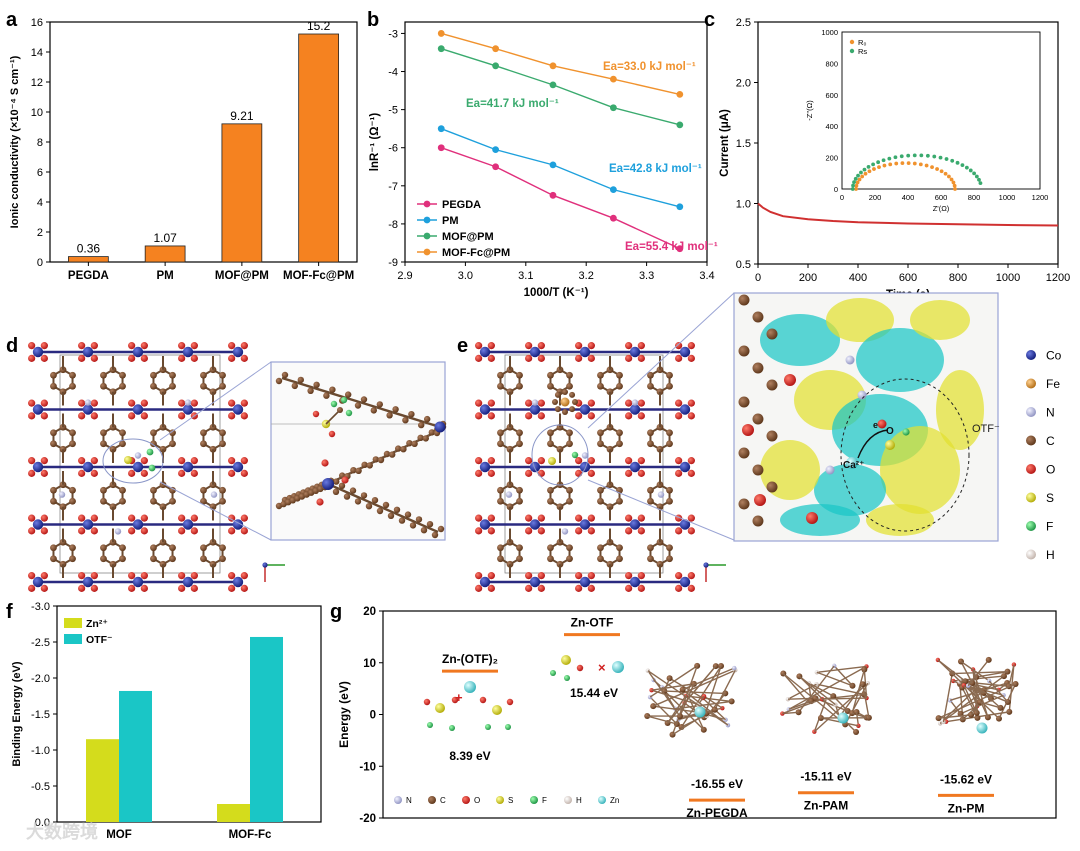  Describe the element at coordinates (553, 195) in the screenshot. I see `data-point-PEGDA` at that location.